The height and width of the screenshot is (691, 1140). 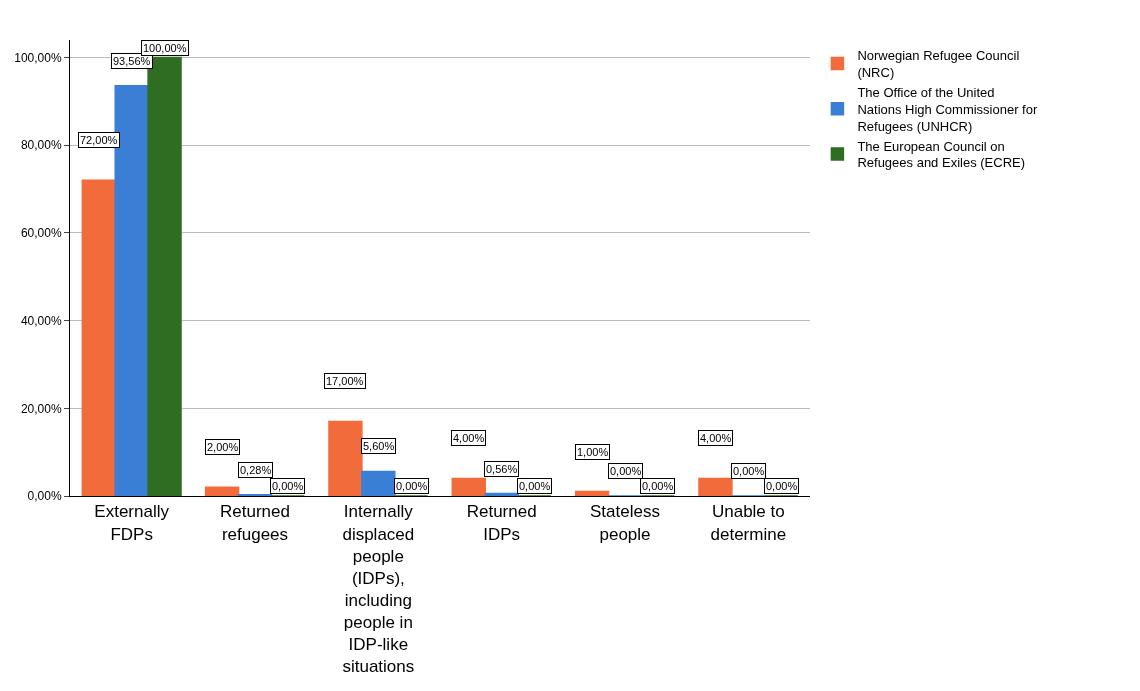 What do you see at coordinates (625, 523) in the screenshot?
I see `x-tick-label: Stateless people` at bounding box center [625, 523].